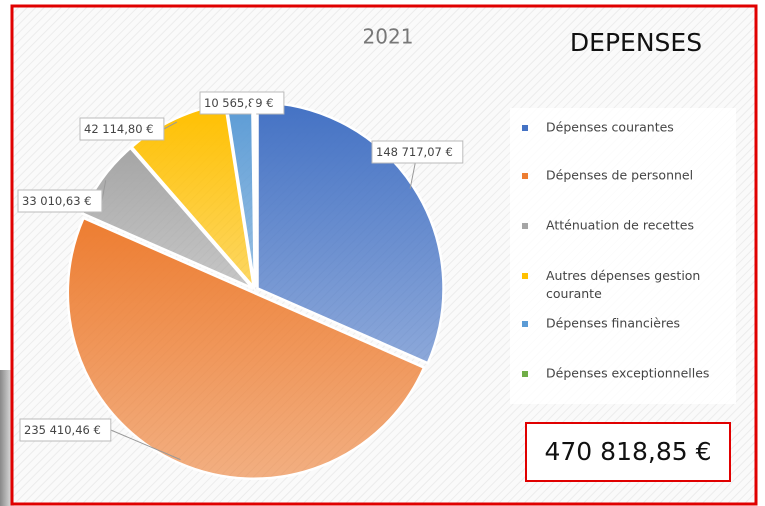 This screenshot has height=506, width=765. I want to click on data-label: 33 010,63 €, so click(57, 201).